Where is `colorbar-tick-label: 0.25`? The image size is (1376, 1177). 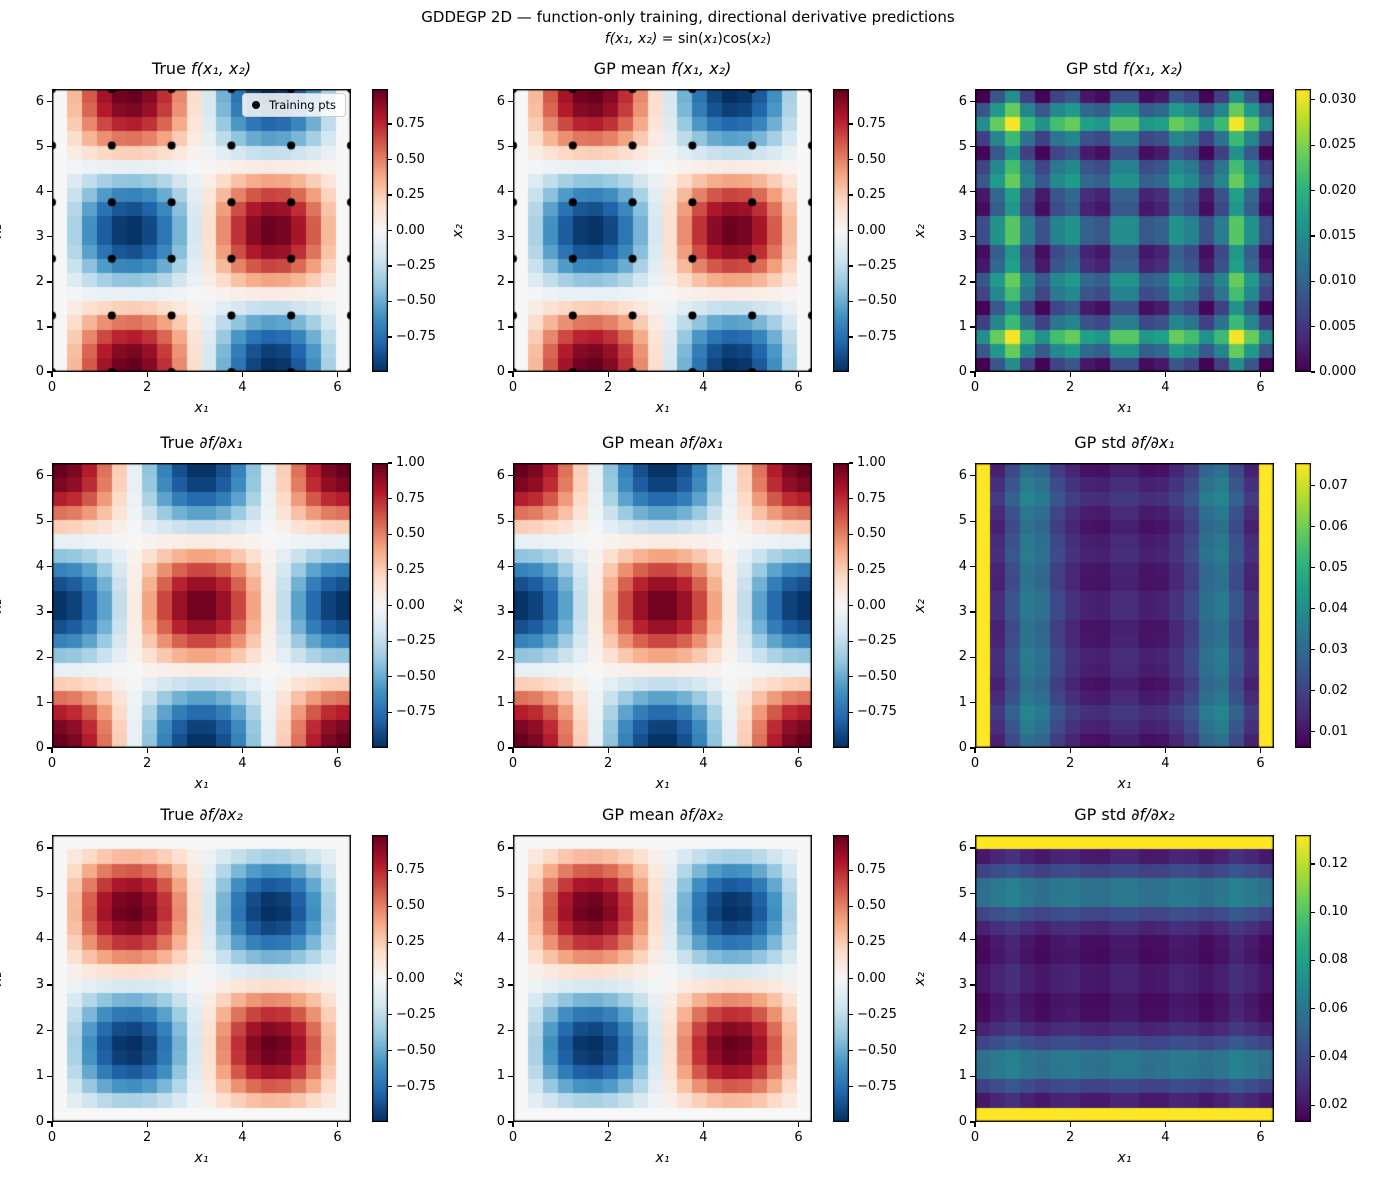 colorbar-tick-label: 0.25 is located at coordinates (410, 569).